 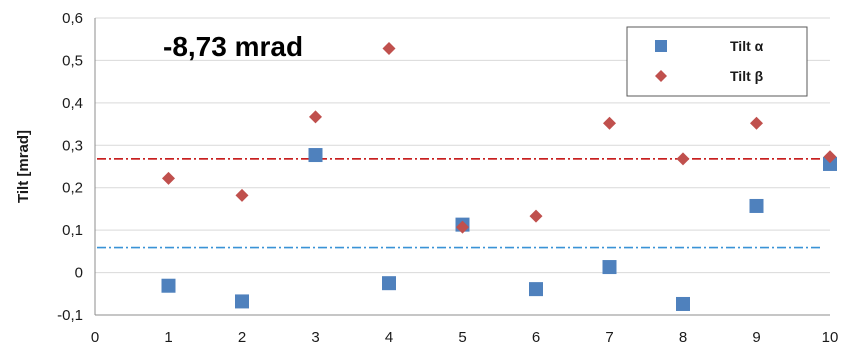 I want to click on y-tick-label: 0,2, so click(x=72, y=188).